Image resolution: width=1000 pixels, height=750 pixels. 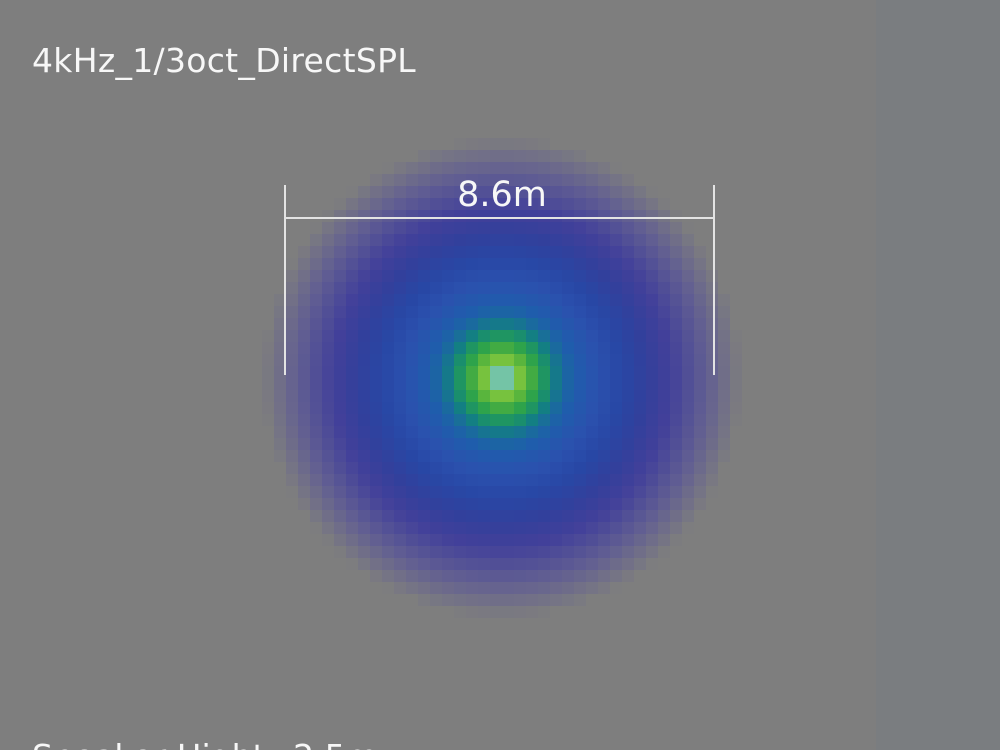 I want to click on coverage-width-label: 8.6m, so click(x=502, y=195).